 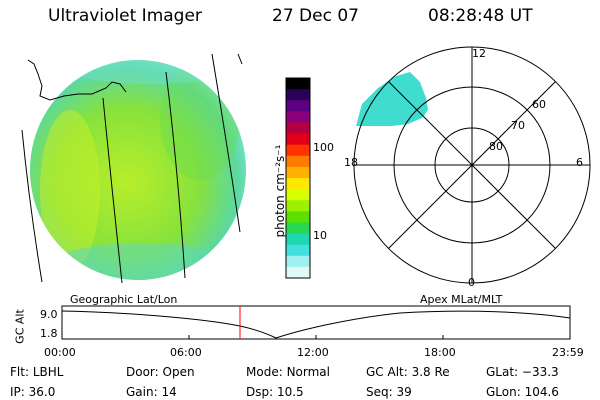 I want to click on timeline-x-tick-3: 18:00, so click(x=440, y=352).